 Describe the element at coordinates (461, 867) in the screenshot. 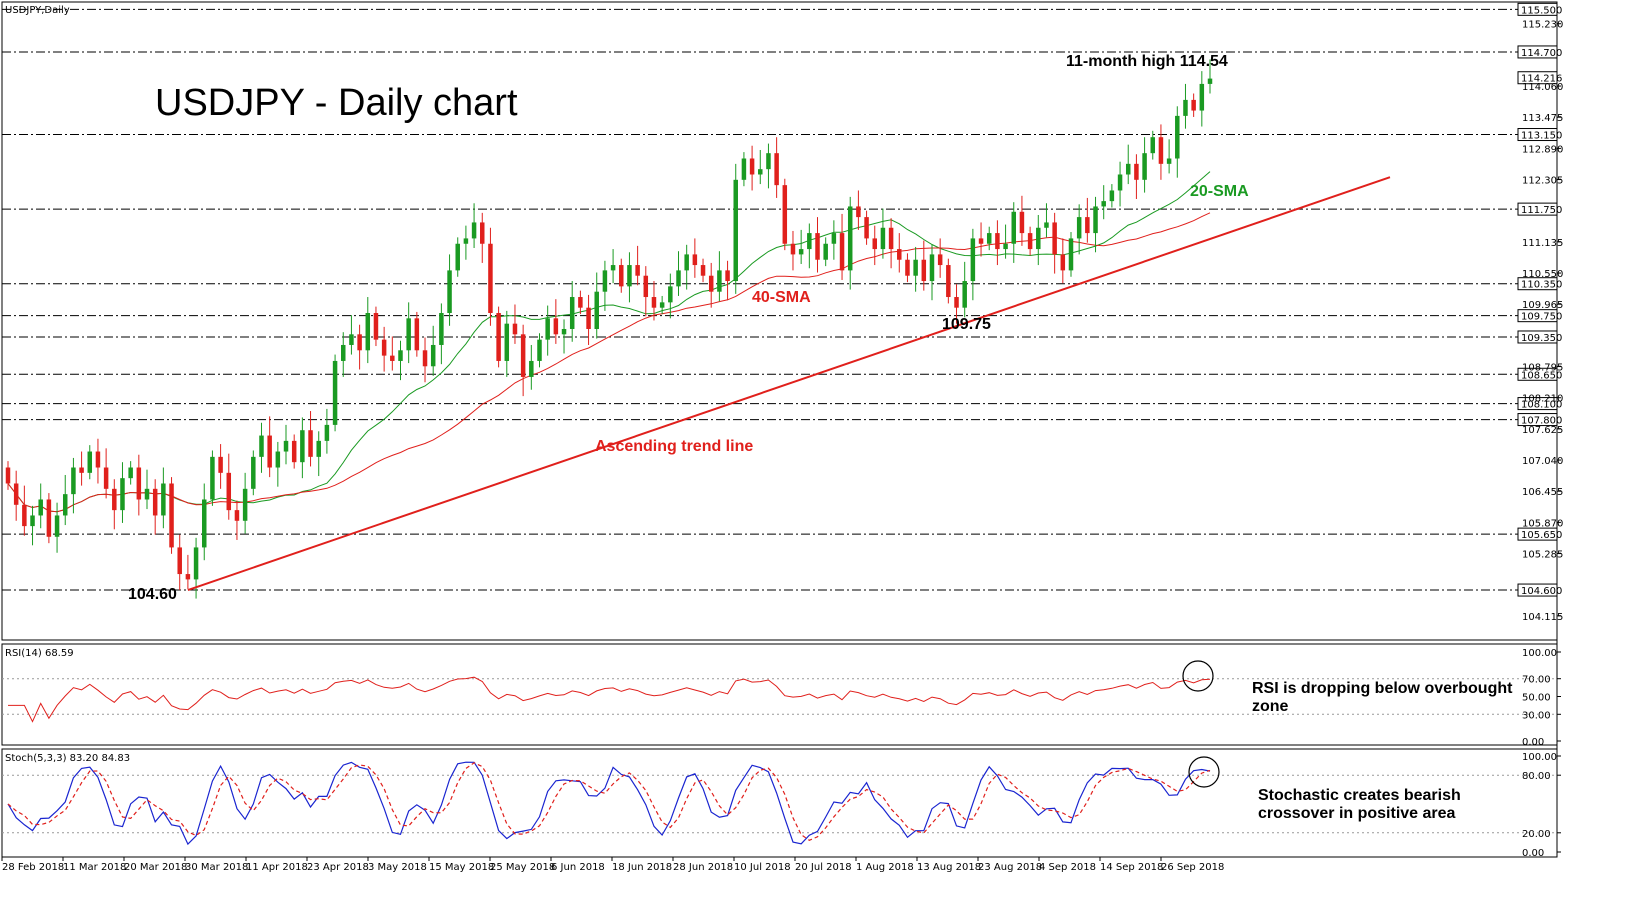

I see `date-label: 15 May 2018` at that location.